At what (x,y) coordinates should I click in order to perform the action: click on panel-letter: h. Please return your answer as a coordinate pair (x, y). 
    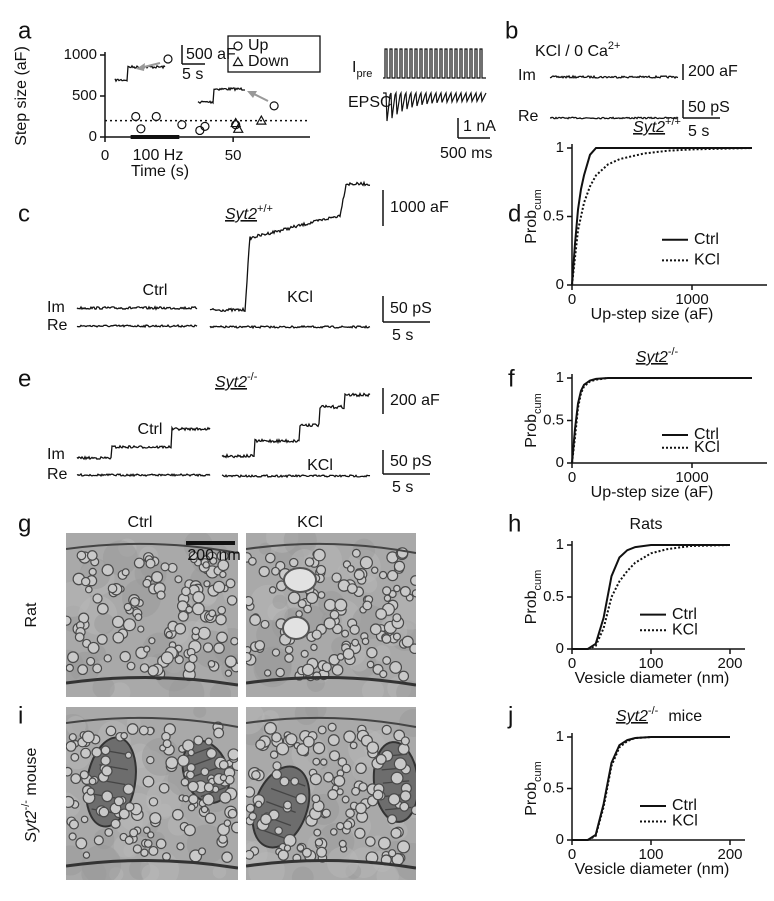
    Looking at the image, I should click on (514, 523).